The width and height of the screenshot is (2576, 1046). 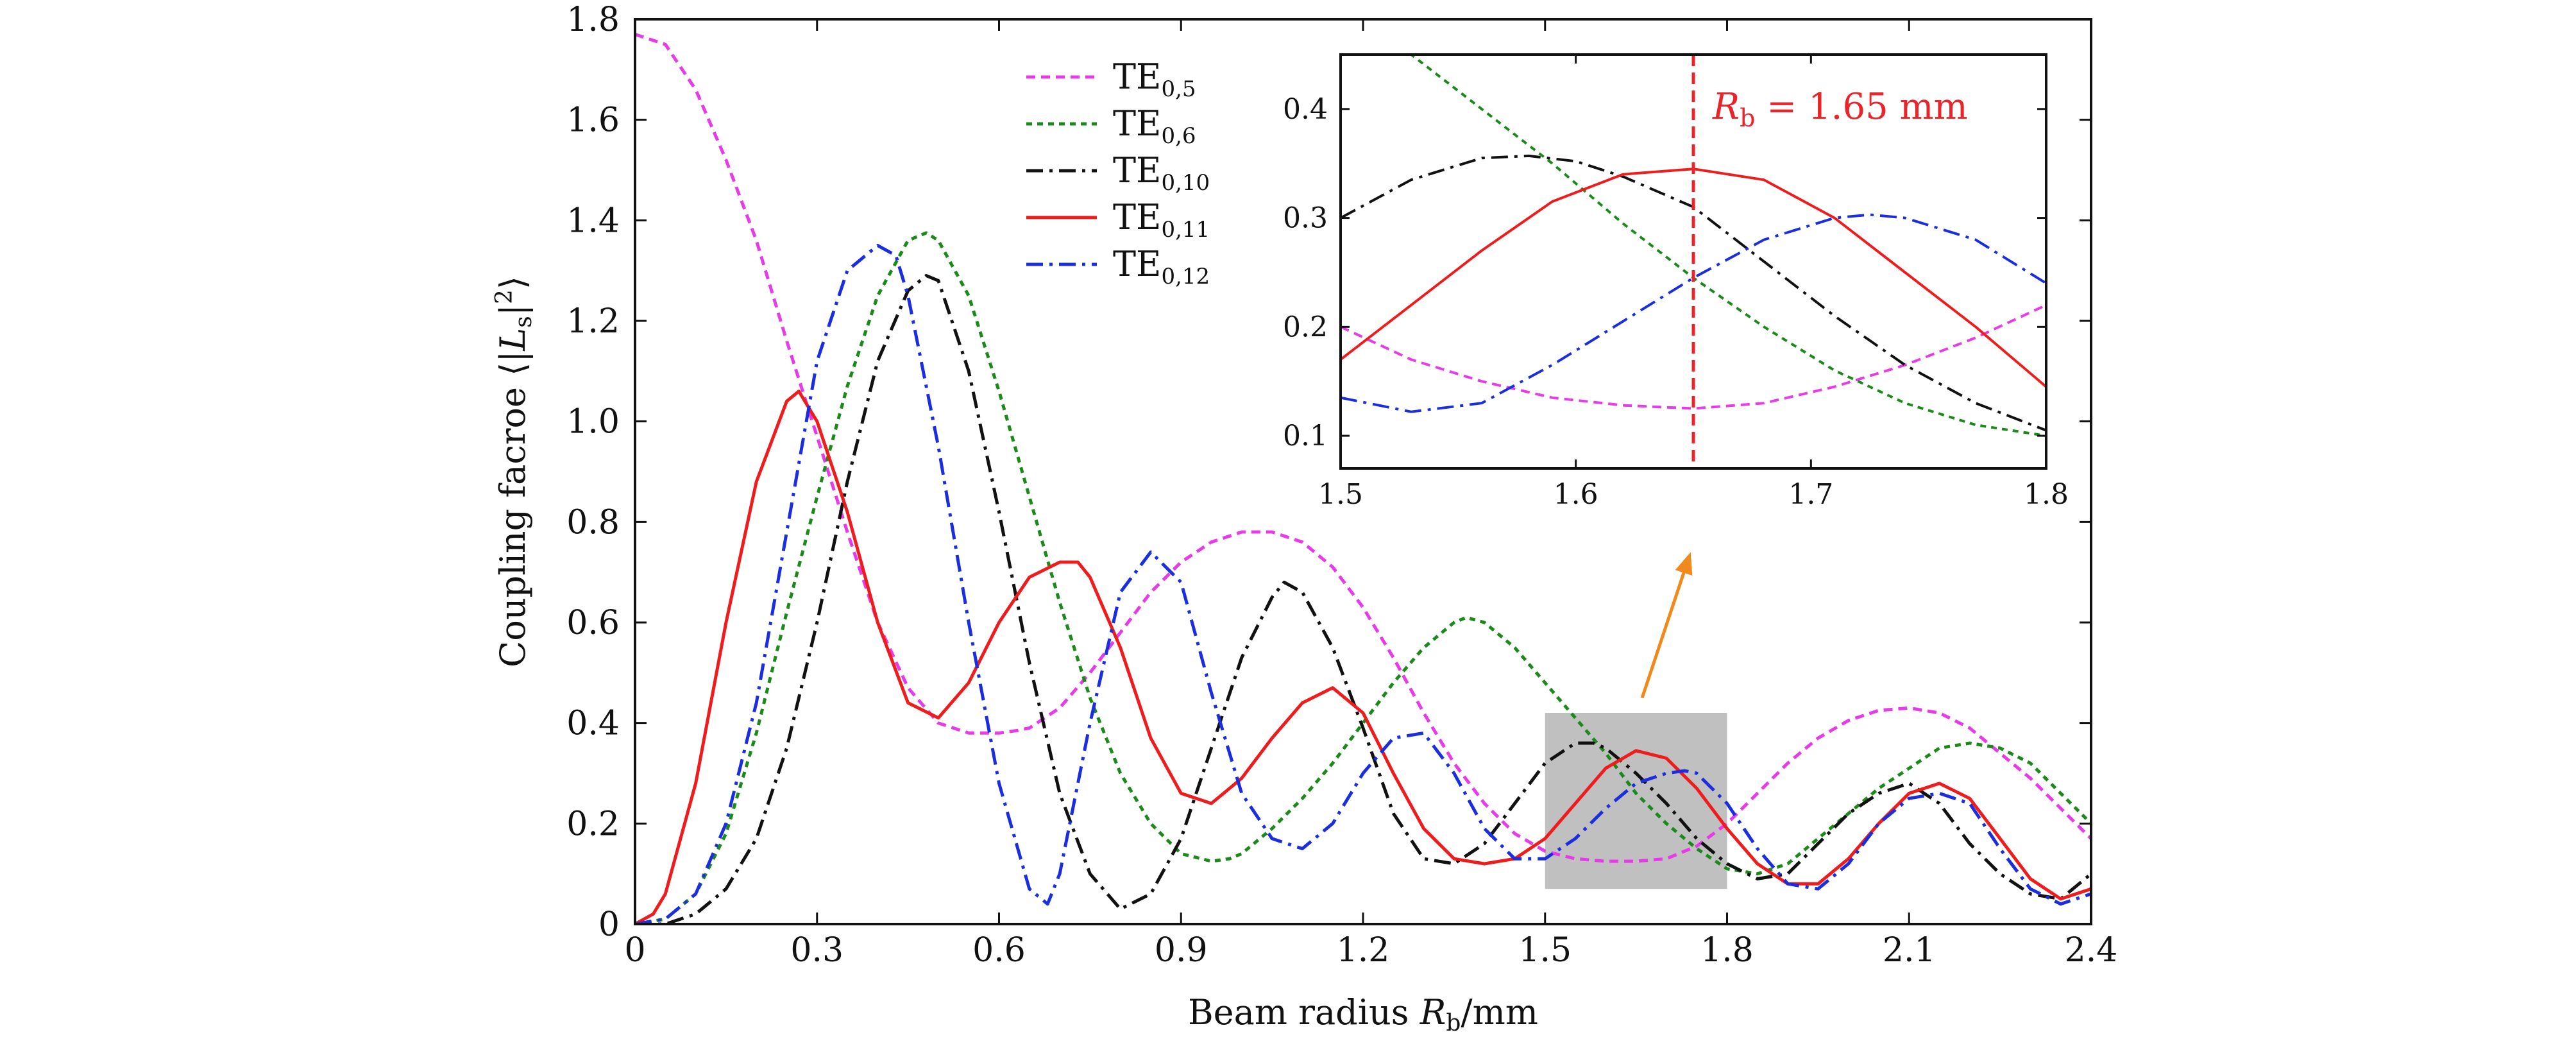 I want to click on inset-x-tick-label: 1.8, so click(x=2046, y=494).